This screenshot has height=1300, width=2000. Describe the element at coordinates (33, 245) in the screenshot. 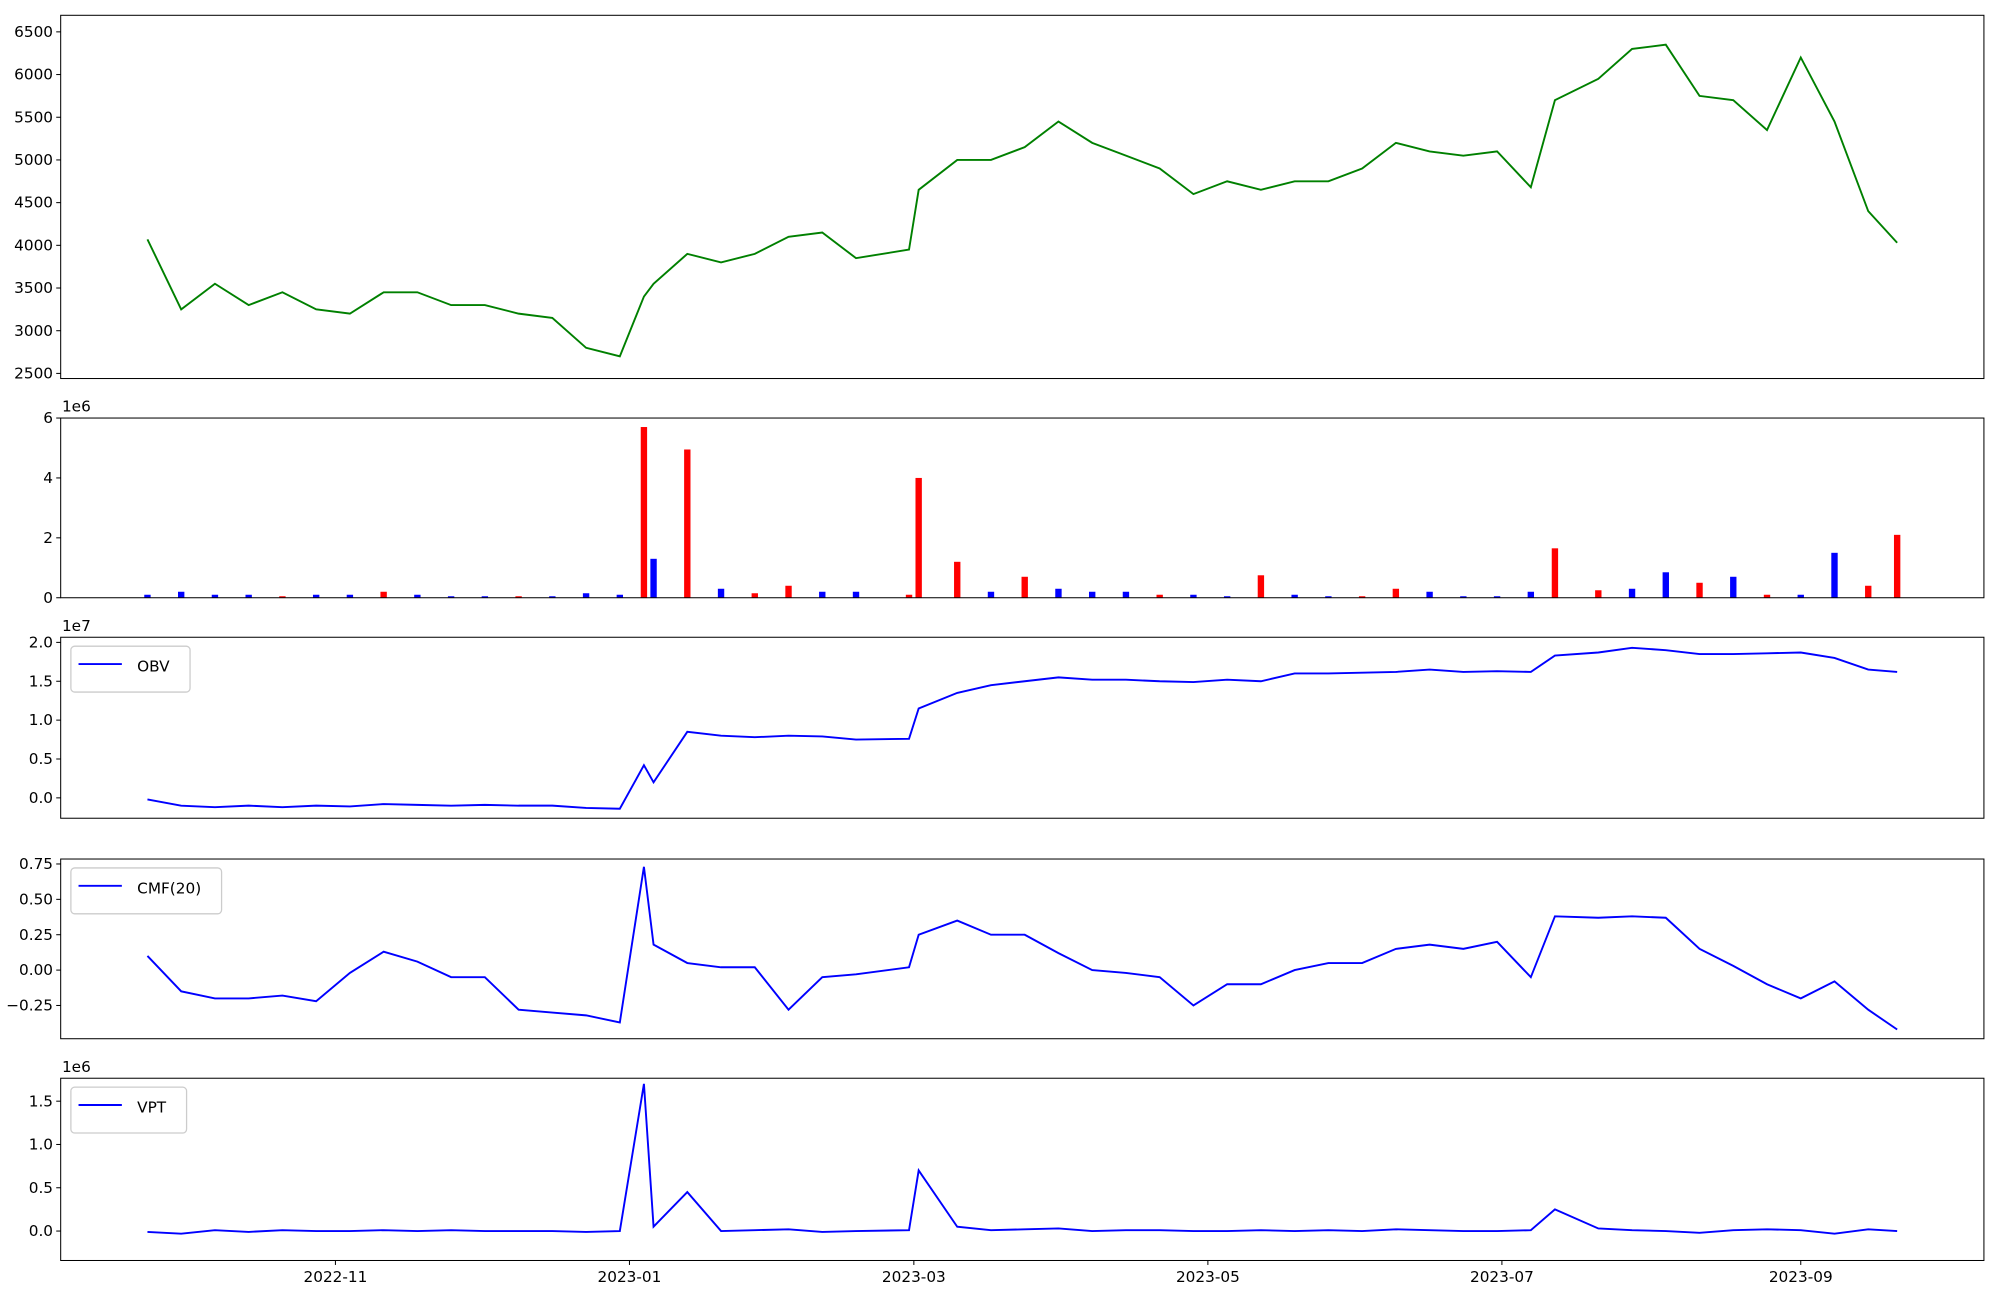

I see `y-tick-label: 4000` at that location.